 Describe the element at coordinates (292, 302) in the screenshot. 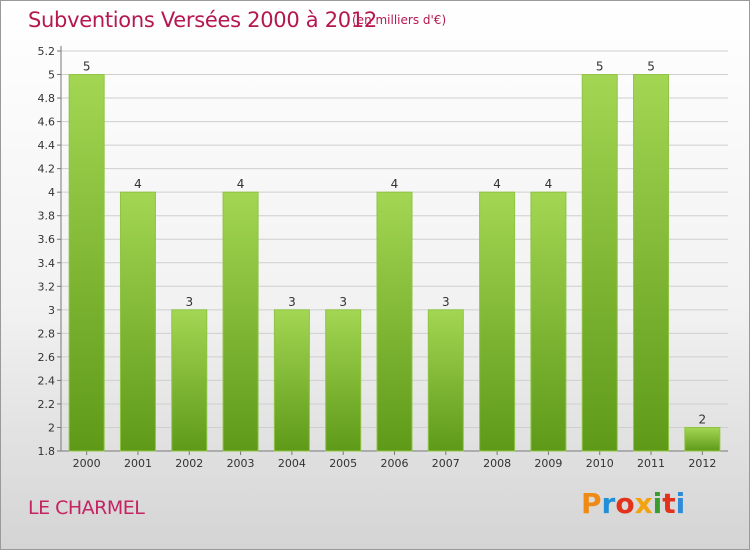

I see `data-label-2004: 3` at that location.